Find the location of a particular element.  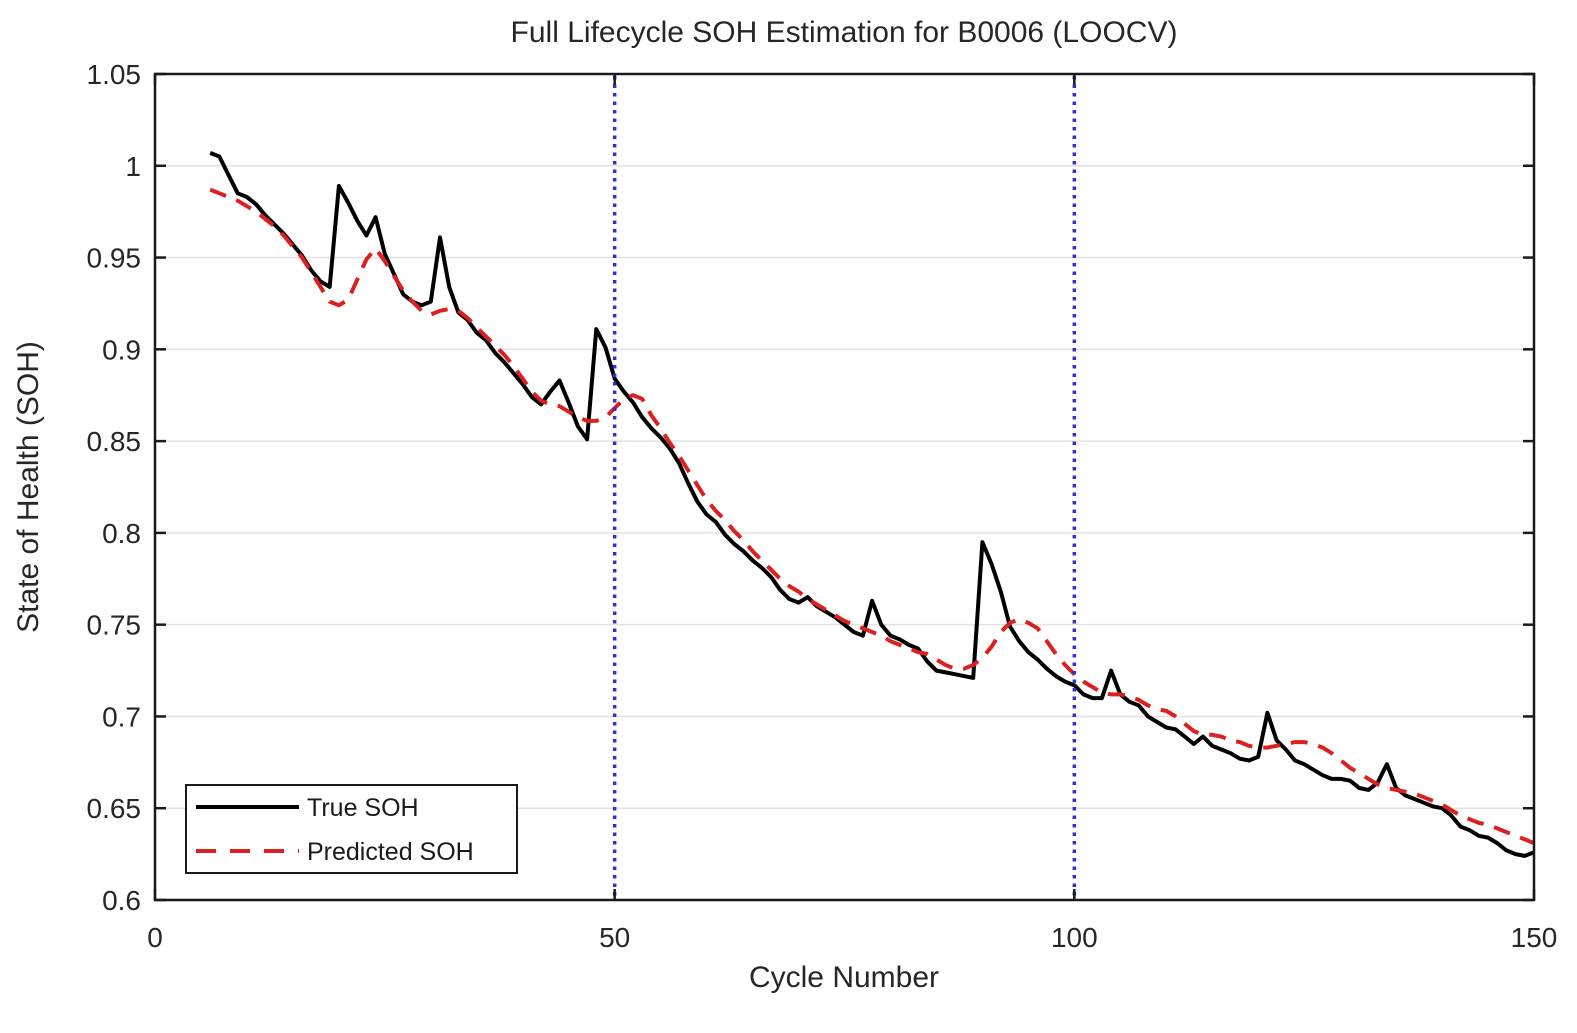

y-tick-label: 0.7 is located at coordinates (121, 716).